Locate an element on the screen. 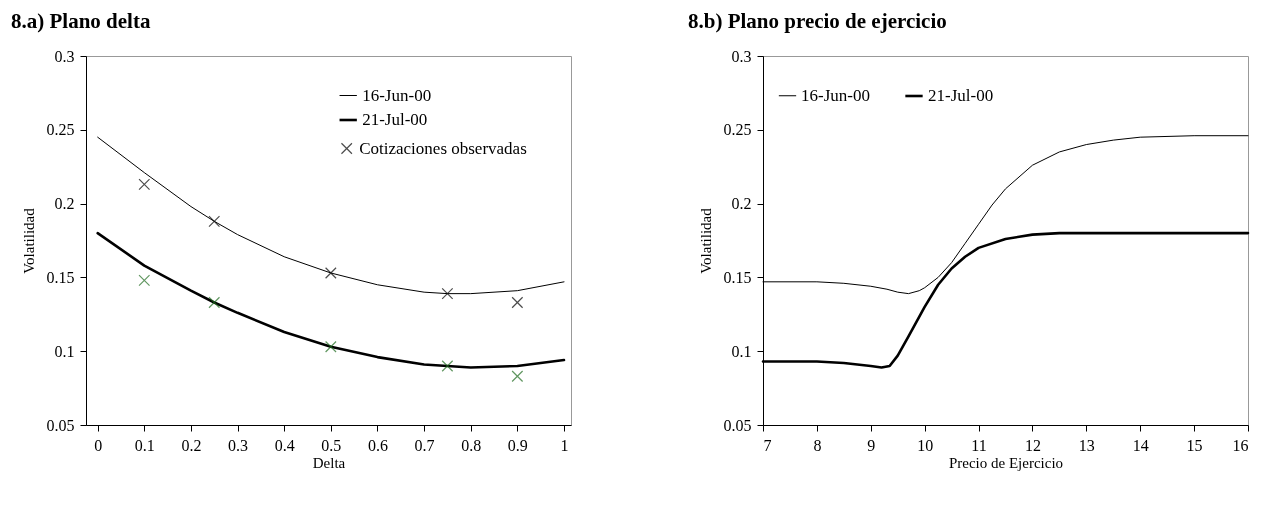 The image size is (1278, 512). x-tick-label: 9 is located at coordinates (871, 445).